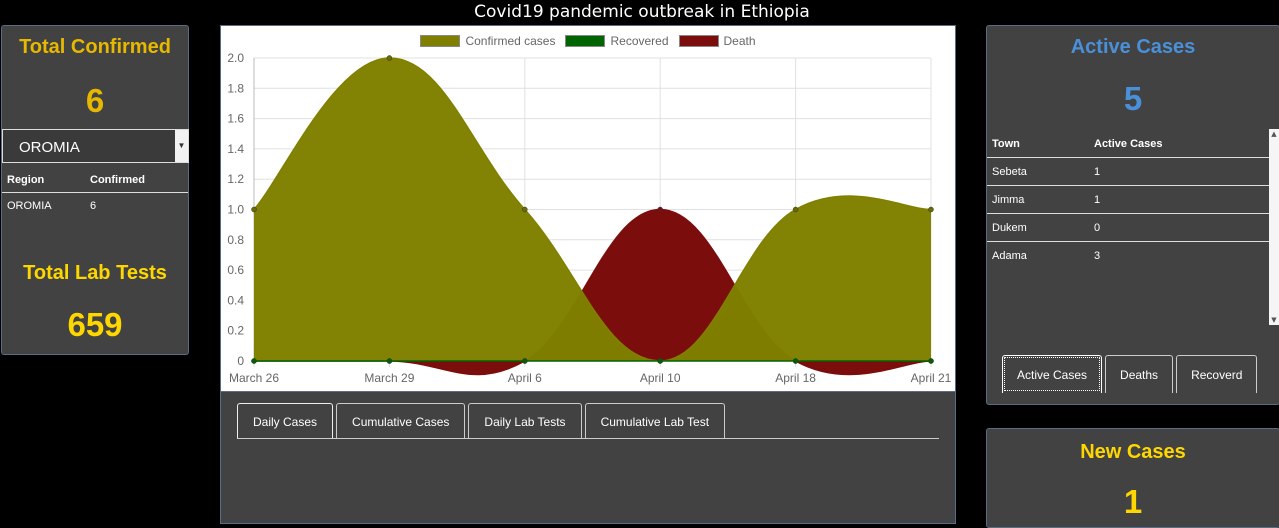 This screenshot has height=528, width=1279. Describe the element at coordinates (1129, 256) in the screenshot. I see `table-row: Adama 3` at that location.